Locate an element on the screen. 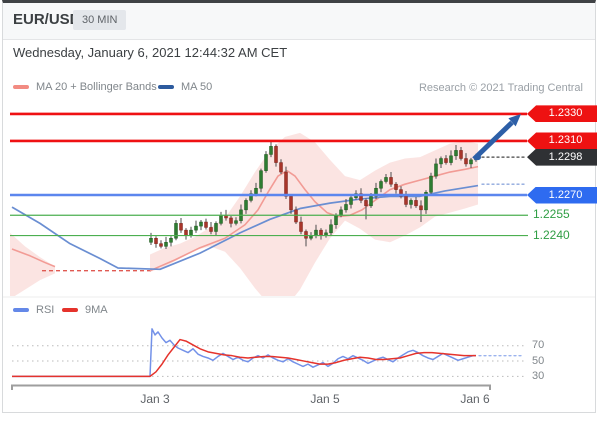  timeframe-badge: 30 MIN is located at coordinates (100, 20).